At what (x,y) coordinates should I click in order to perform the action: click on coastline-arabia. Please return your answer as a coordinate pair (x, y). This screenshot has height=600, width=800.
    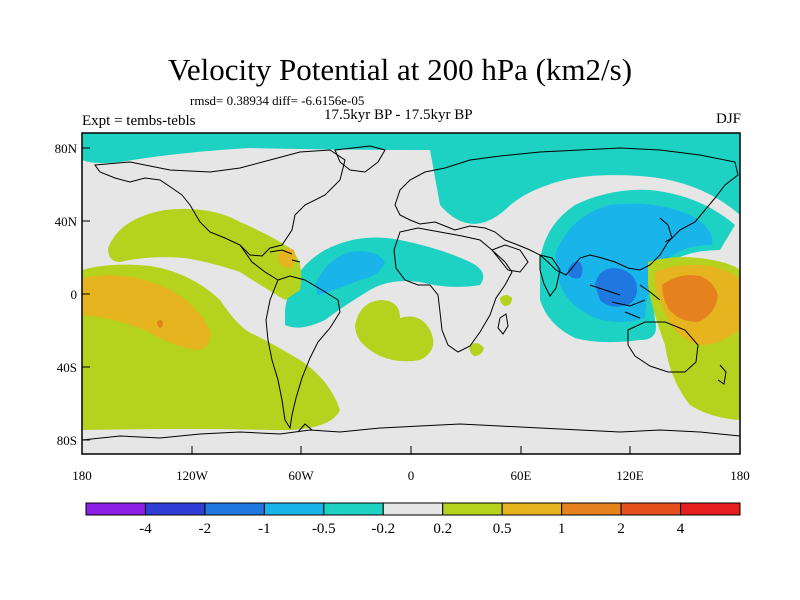
    Looking at the image, I should click on (510, 258).